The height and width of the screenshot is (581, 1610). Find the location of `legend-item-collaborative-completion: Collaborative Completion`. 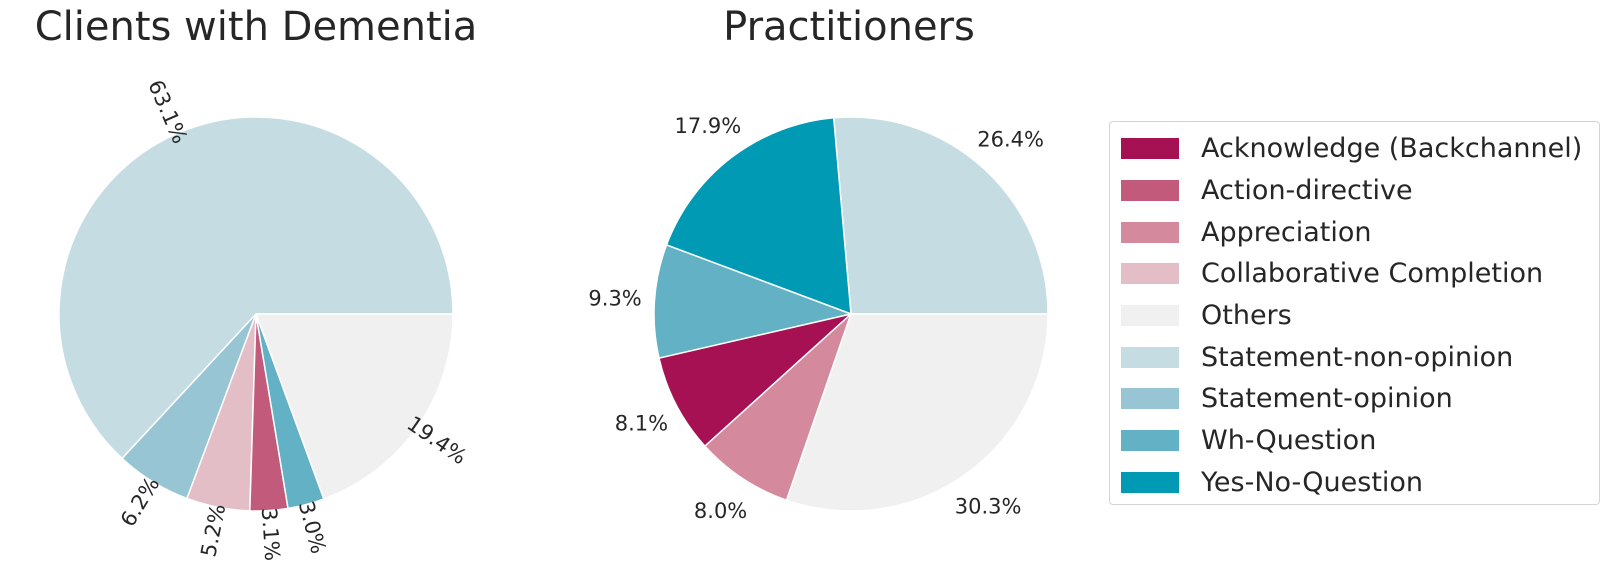

legend-item-collaborative-completion: Collaborative Completion is located at coordinates (1355, 274).